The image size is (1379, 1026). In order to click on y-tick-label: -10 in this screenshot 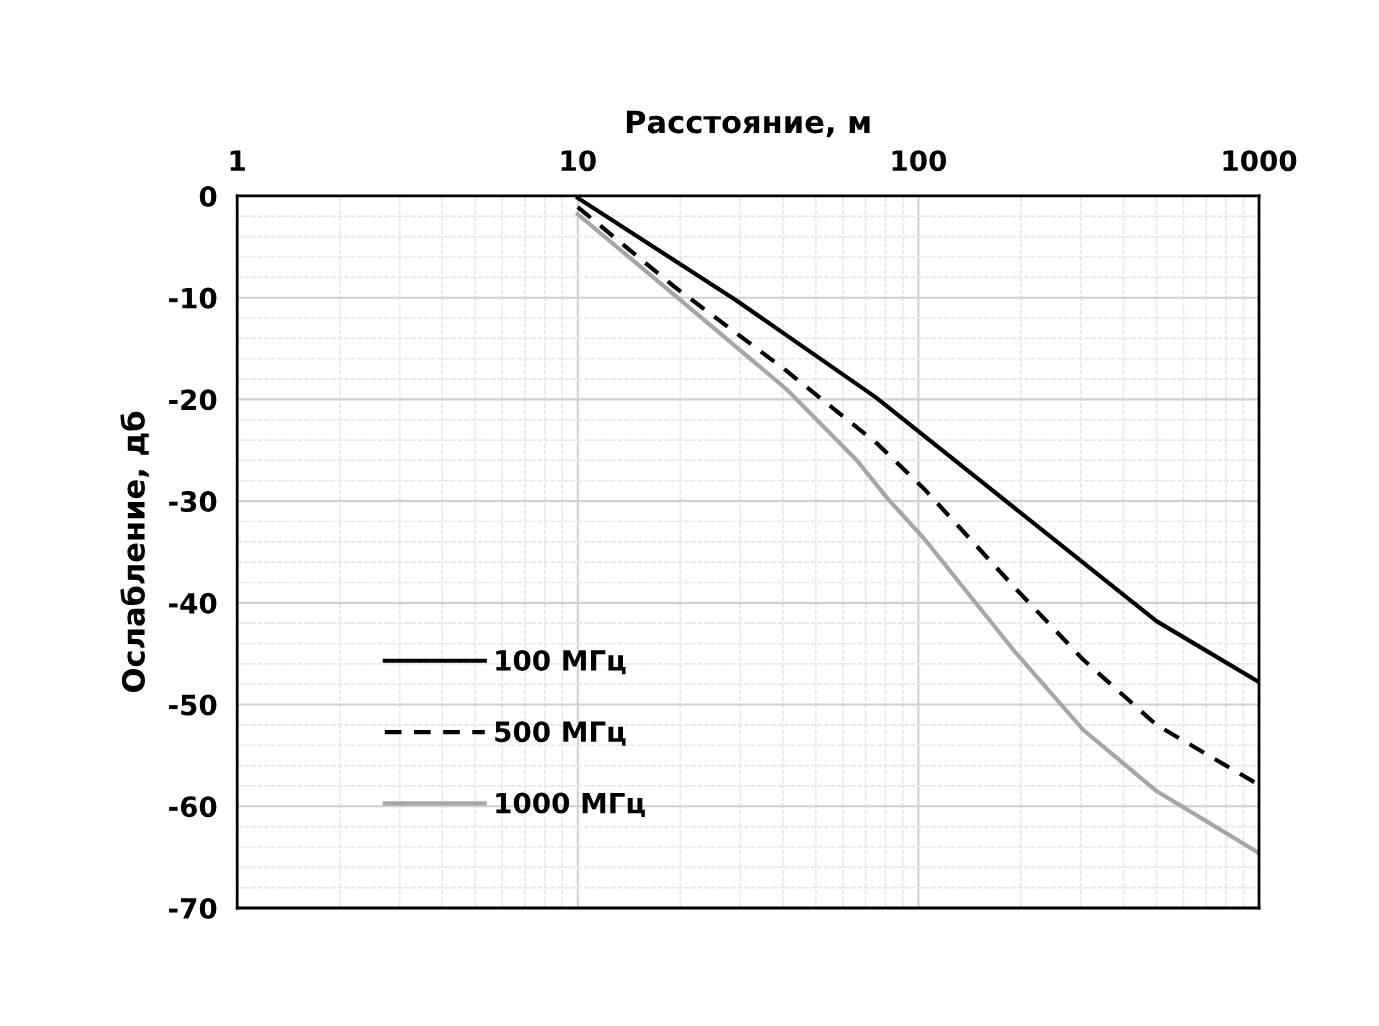, I will do `click(193, 298)`.